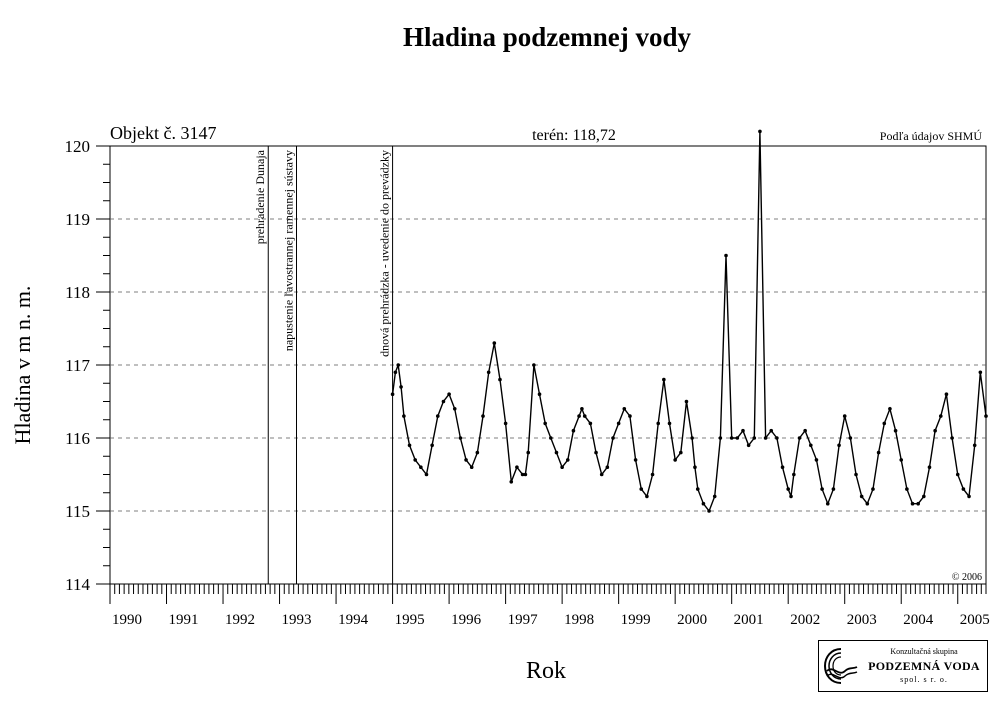 This screenshot has height=710, width=1000. What do you see at coordinates (692, 620) in the screenshot?
I see `x-tick-label: 2000` at bounding box center [692, 620].